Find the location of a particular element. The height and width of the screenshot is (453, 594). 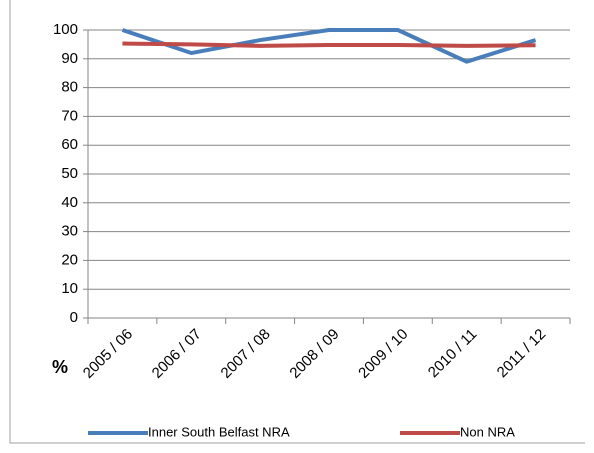

legend-label: Non NRA is located at coordinates (487, 431).